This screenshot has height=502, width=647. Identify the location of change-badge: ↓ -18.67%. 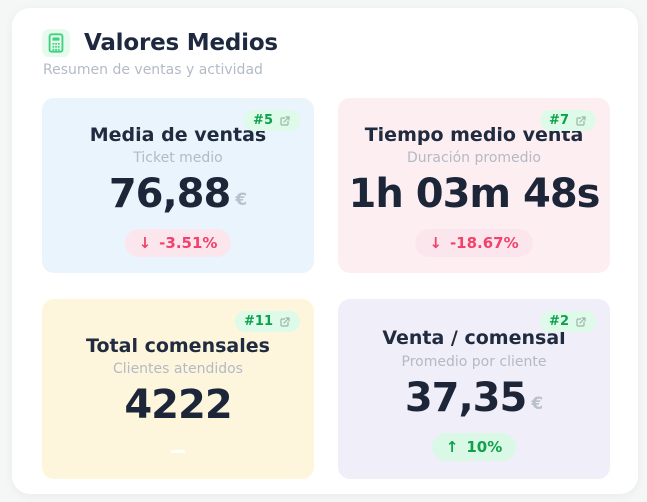
(474, 243).